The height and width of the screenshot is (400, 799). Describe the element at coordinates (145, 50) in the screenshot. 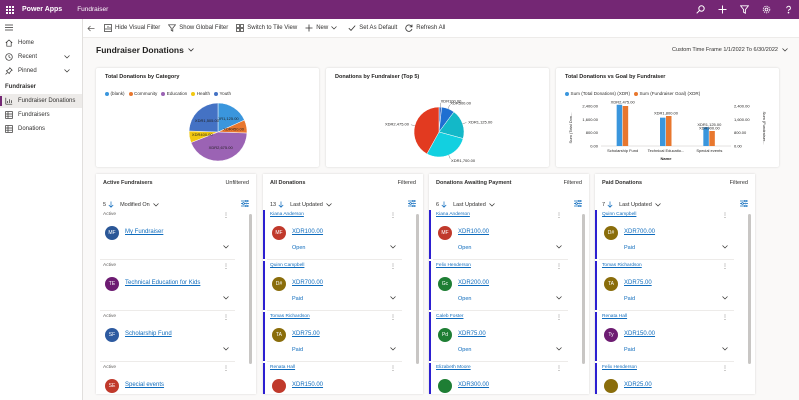

I see `page-title: Fundraiser Donations` at that location.